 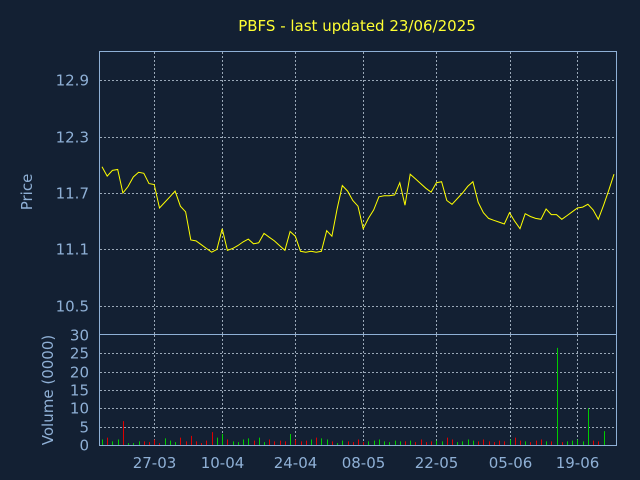 I want to click on x-tick-label: 10-04, so click(x=223, y=463).